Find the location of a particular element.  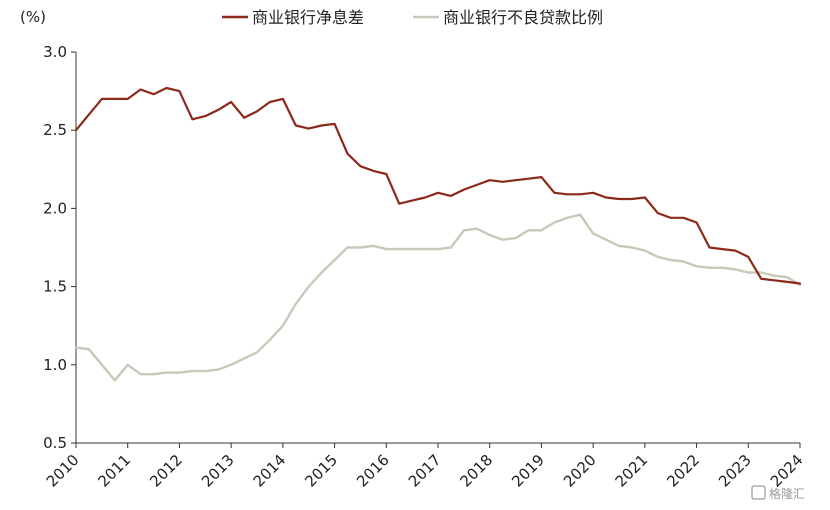

x-tick-label: 2019 is located at coordinates (528, 471).